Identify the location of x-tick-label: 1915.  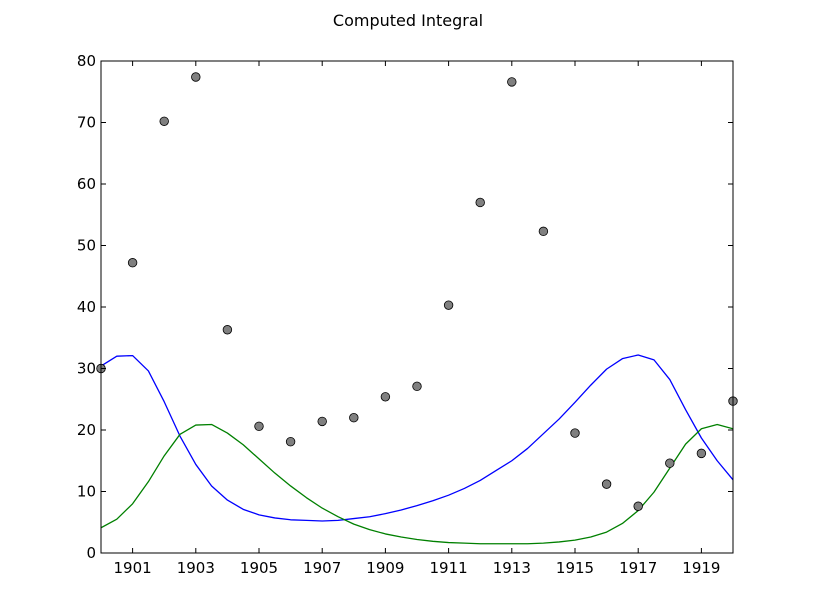
(575, 568).